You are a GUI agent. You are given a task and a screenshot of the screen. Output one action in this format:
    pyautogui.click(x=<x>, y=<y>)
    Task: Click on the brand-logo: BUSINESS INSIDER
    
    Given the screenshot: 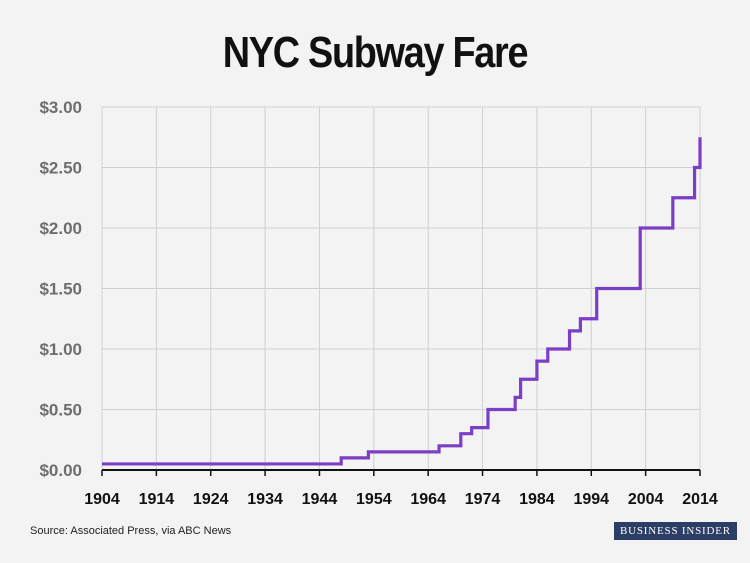 What is the action you would take?
    pyautogui.click(x=675, y=531)
    